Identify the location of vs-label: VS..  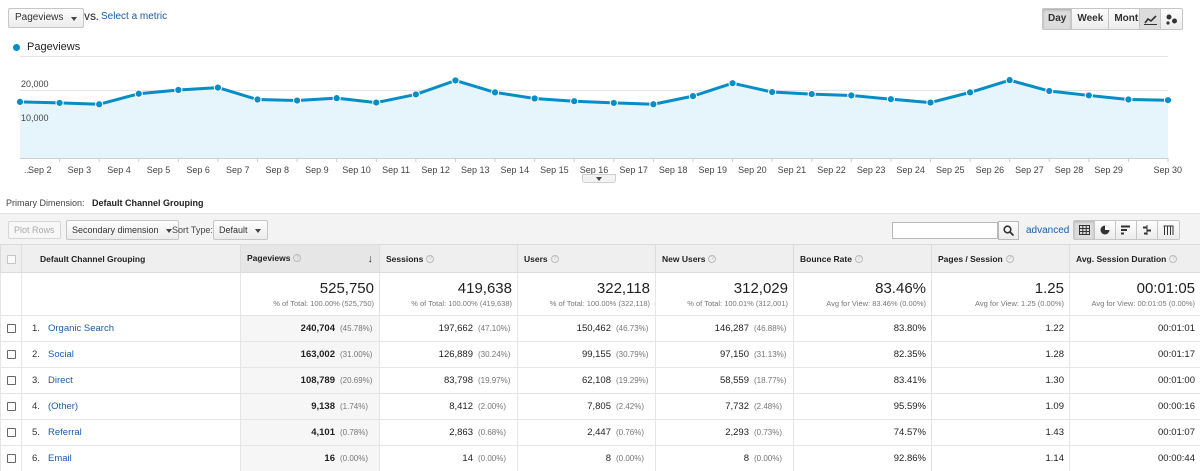
(91, 17).